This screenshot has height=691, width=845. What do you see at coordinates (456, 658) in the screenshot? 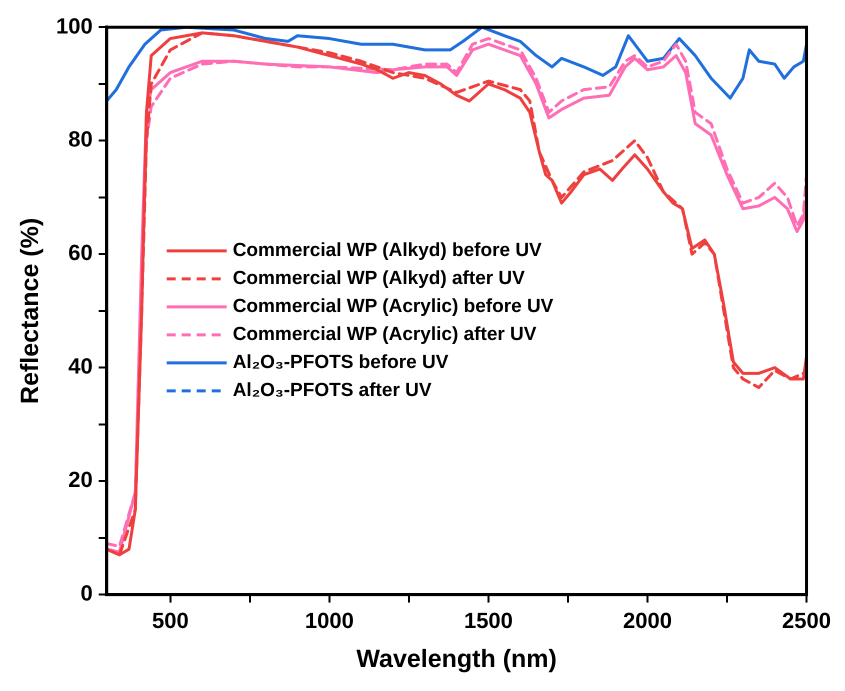
I see `x-axis-title: Wavelength (nm)` at bounding box center [456, 658].